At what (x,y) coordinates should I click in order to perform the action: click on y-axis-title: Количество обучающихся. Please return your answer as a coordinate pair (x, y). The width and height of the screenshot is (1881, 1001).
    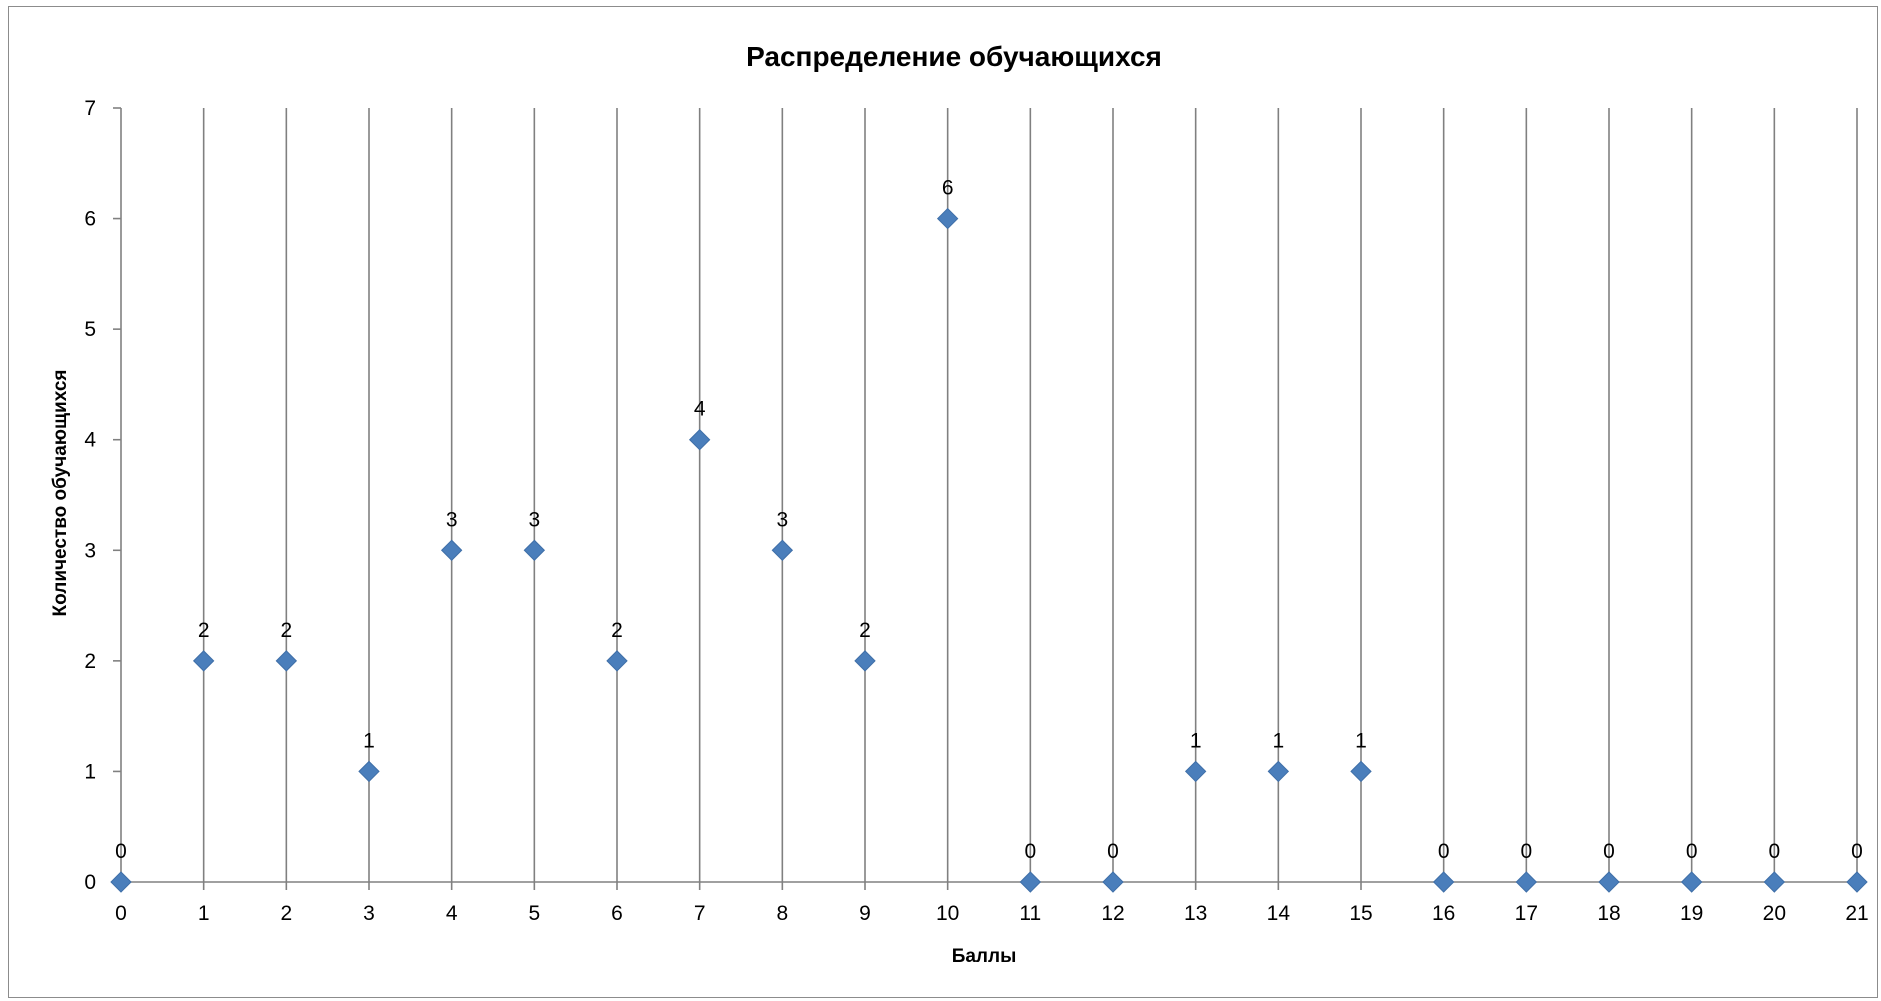
    Looking at the image, I should click on (60, 493).